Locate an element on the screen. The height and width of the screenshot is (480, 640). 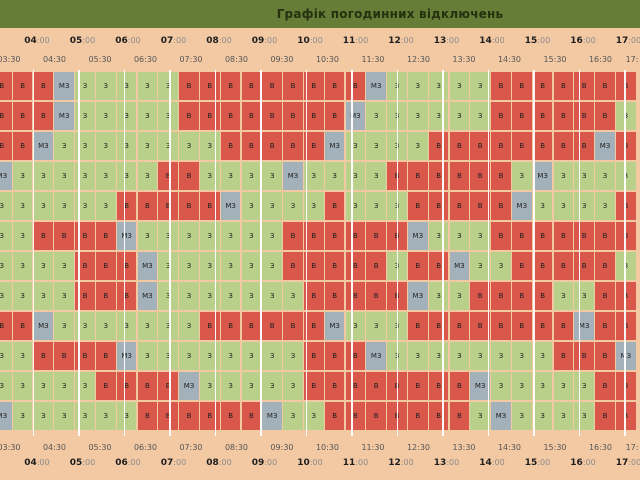
bottom-half-hour-label: 03:30 is located at coordinates (10, 447).